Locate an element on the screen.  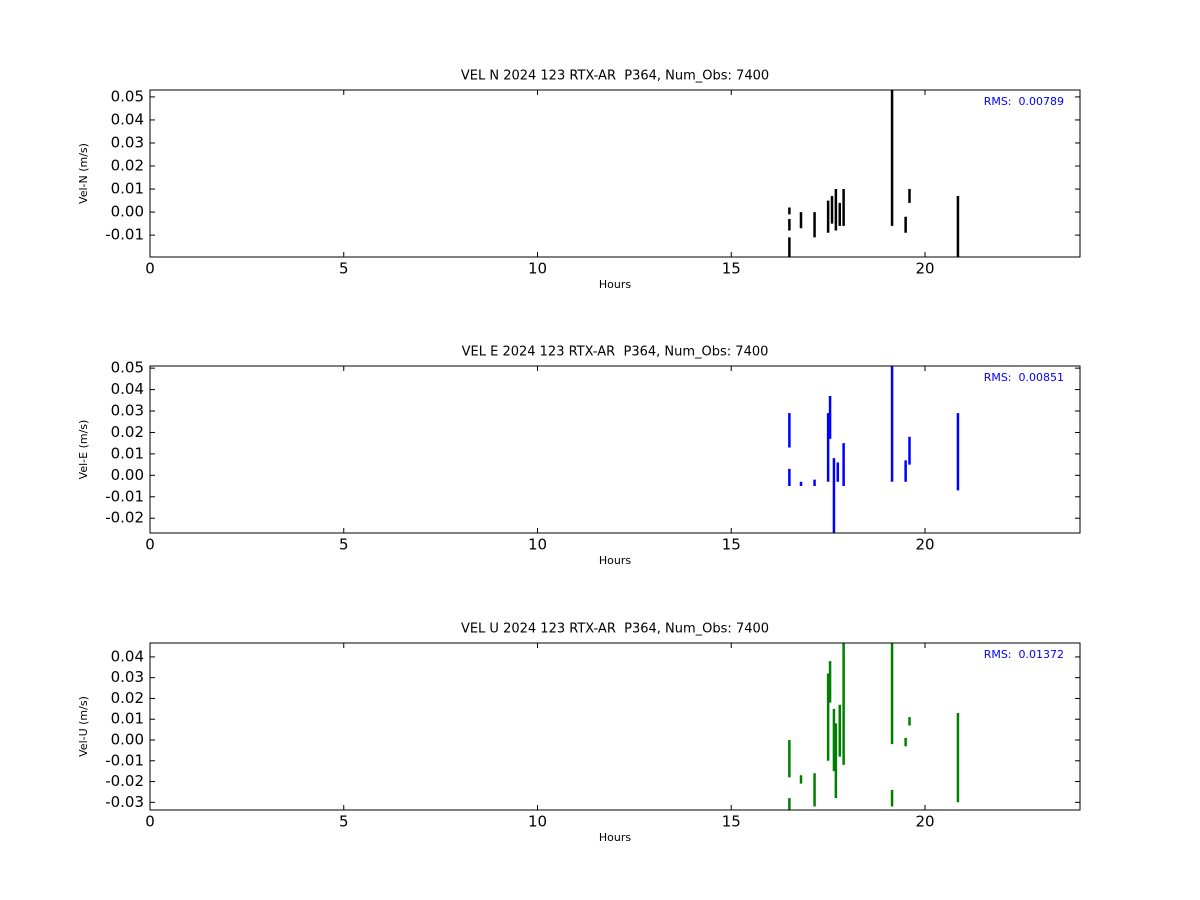
rms-annotation: RMS: 0.00851 is located at coordinates (1024, 377).